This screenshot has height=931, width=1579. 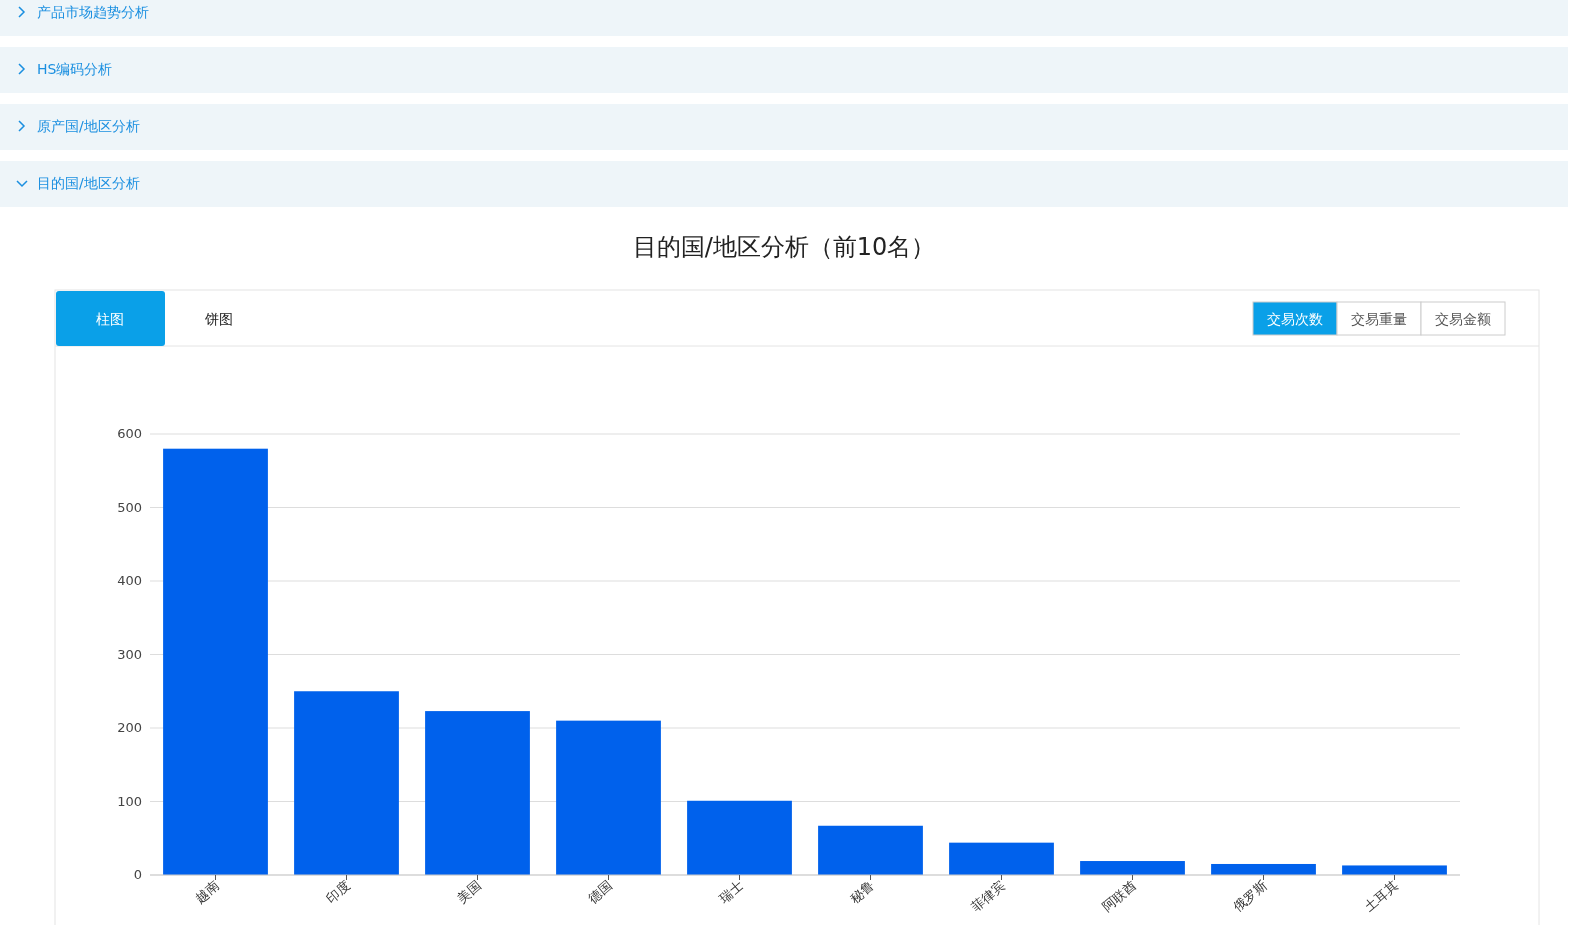 I want to click on text: 饼图, so click(x=218, y=319).